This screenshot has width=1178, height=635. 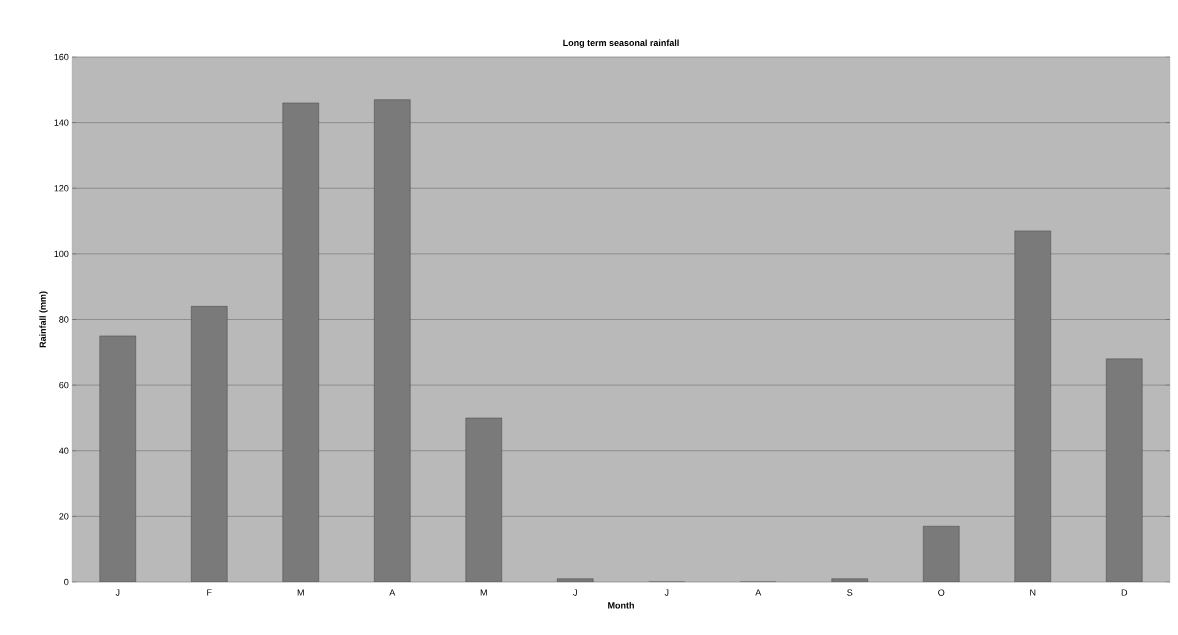 I want to click on y-axis-title: Rainfall (mm), so click(x=43, y=319).